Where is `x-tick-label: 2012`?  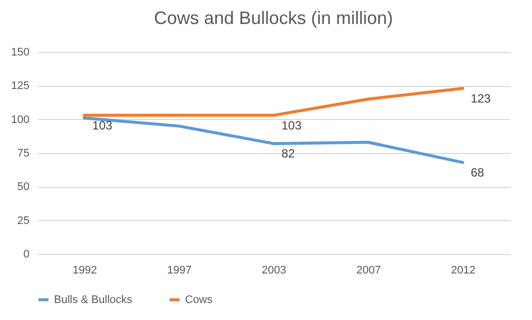 x-tick-label: 2012 is located at coordinates (463, 270).